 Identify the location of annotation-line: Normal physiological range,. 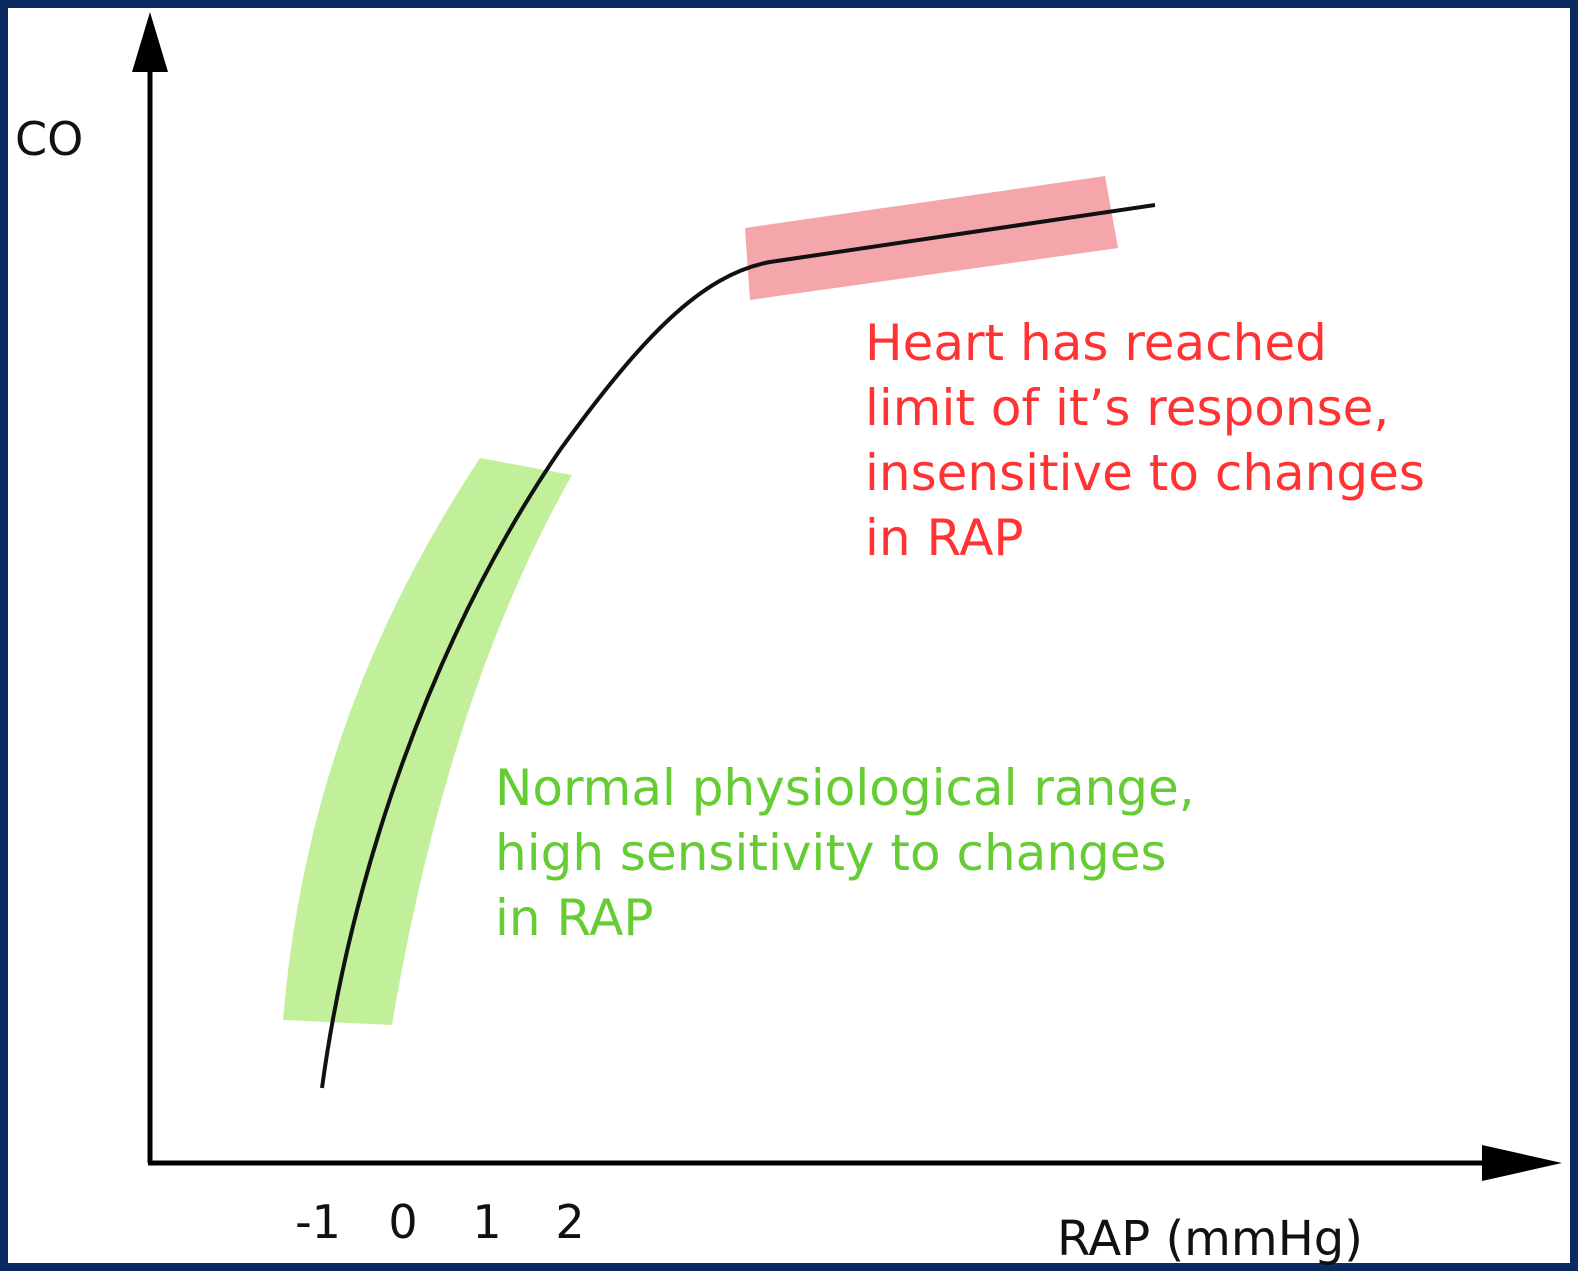
(845, 788).